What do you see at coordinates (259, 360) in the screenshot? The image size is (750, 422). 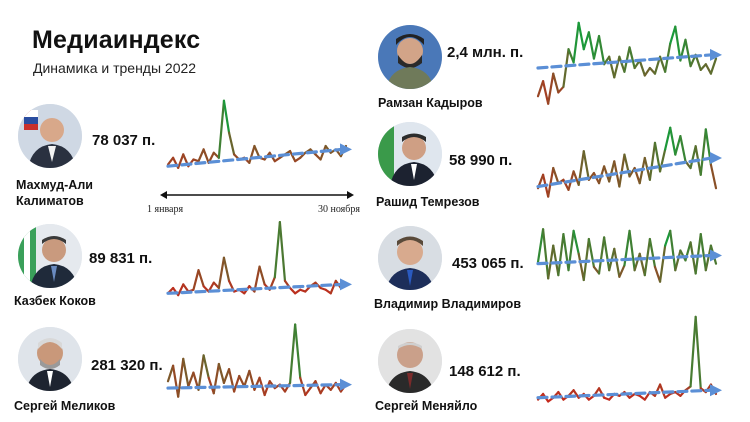 I see `chart-melikov` at bounding box center [259, 360].